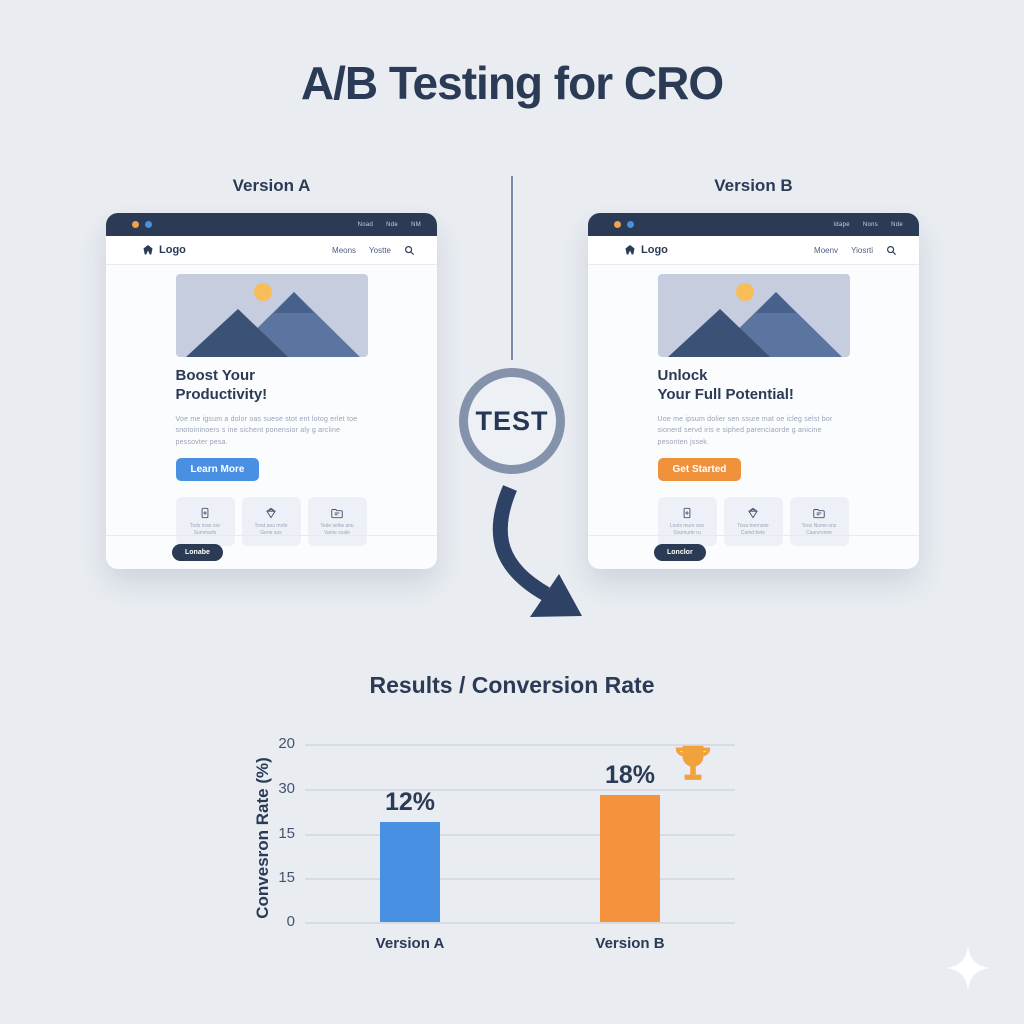  What do you see at coordinates (271, 185) in the screenshot?
I see `version-a-label: Version A` at bounding box center [271, 185].